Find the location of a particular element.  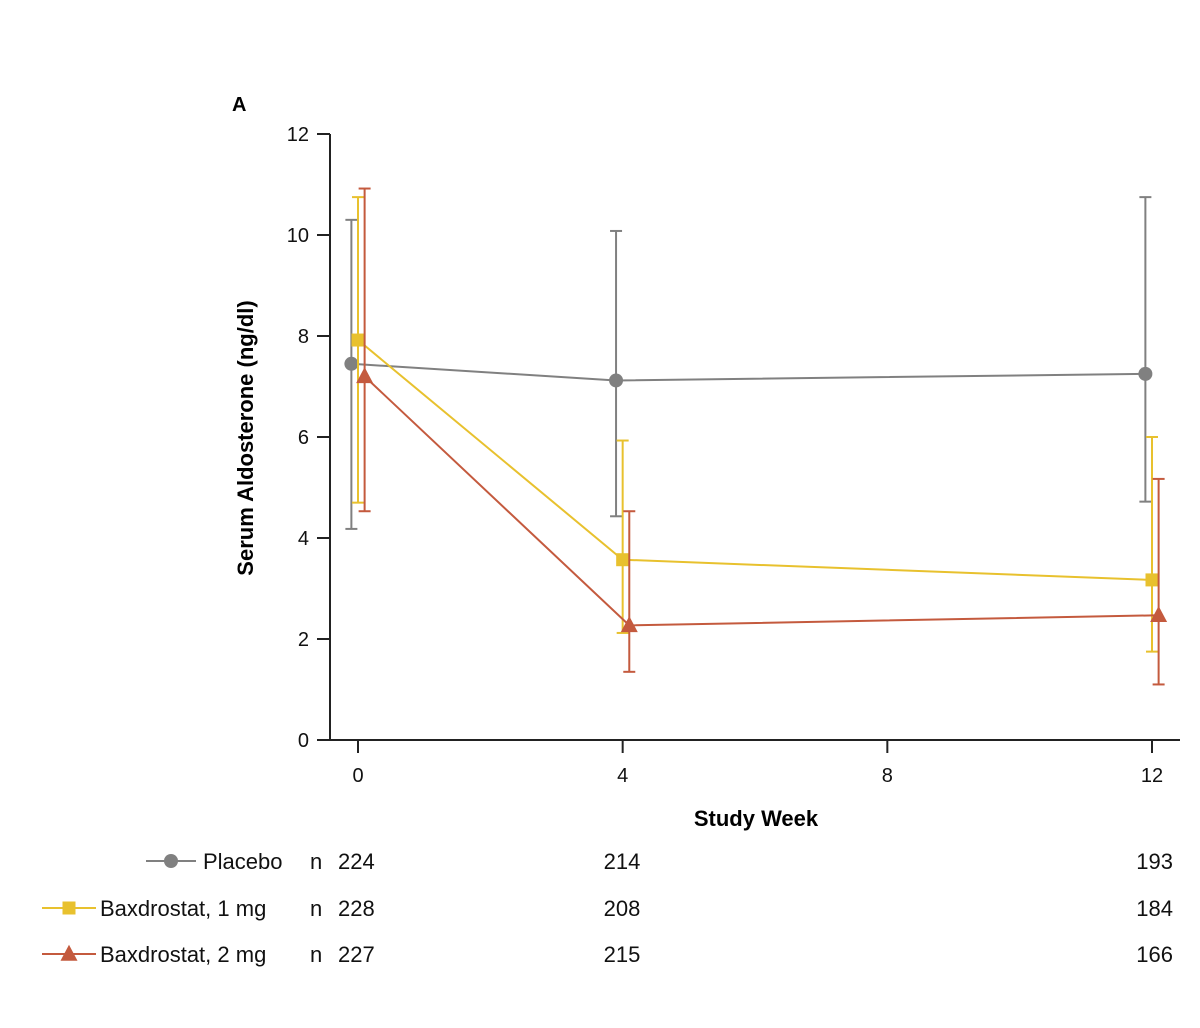

legend-label: Baxdrostat, 2 mg is located at coordinates (183, 954).